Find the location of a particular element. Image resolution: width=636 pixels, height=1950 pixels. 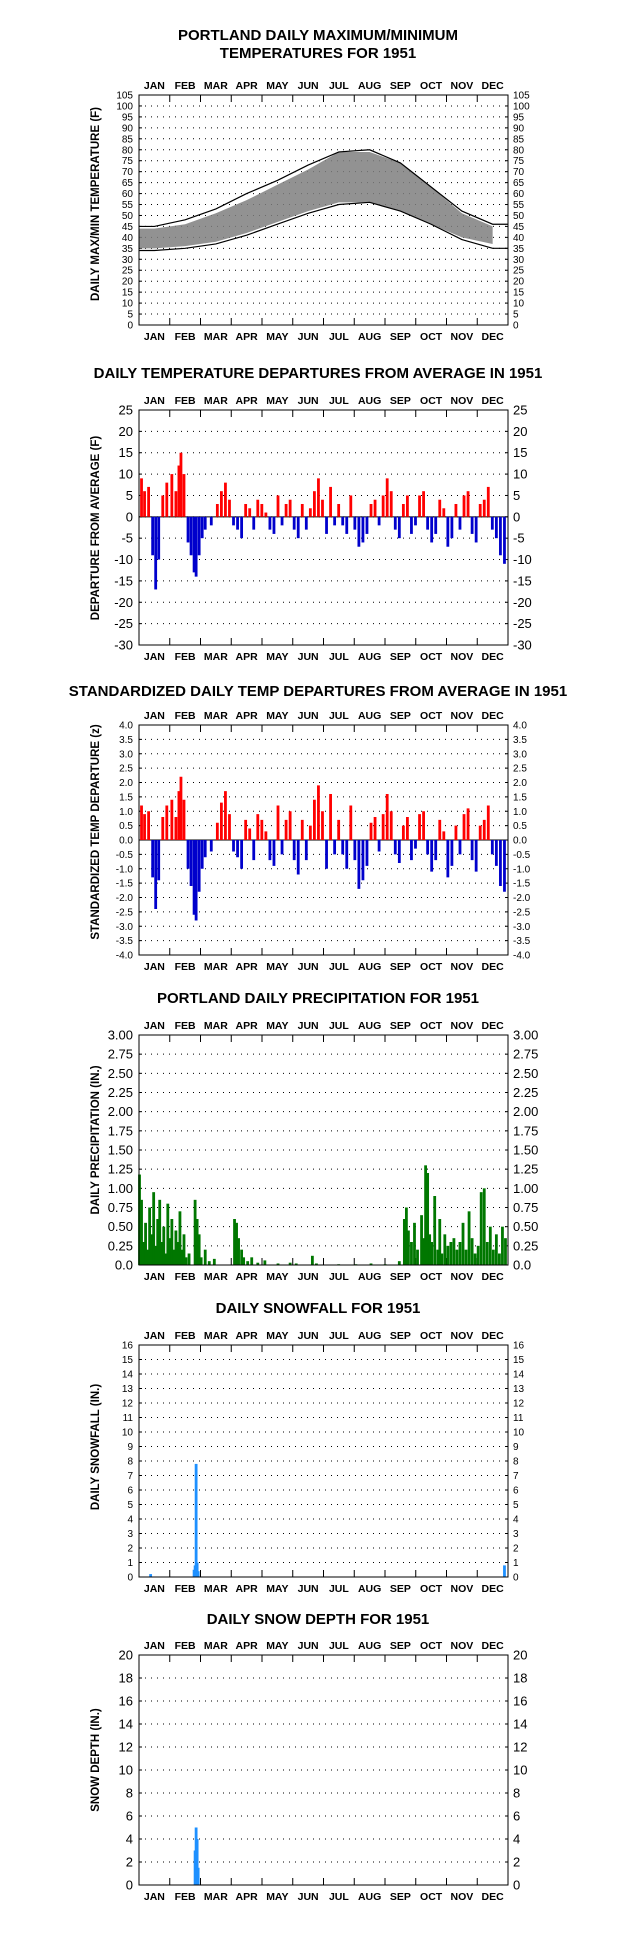

precip-month-label-bottom: APR is located at coordinates (247, 1277).